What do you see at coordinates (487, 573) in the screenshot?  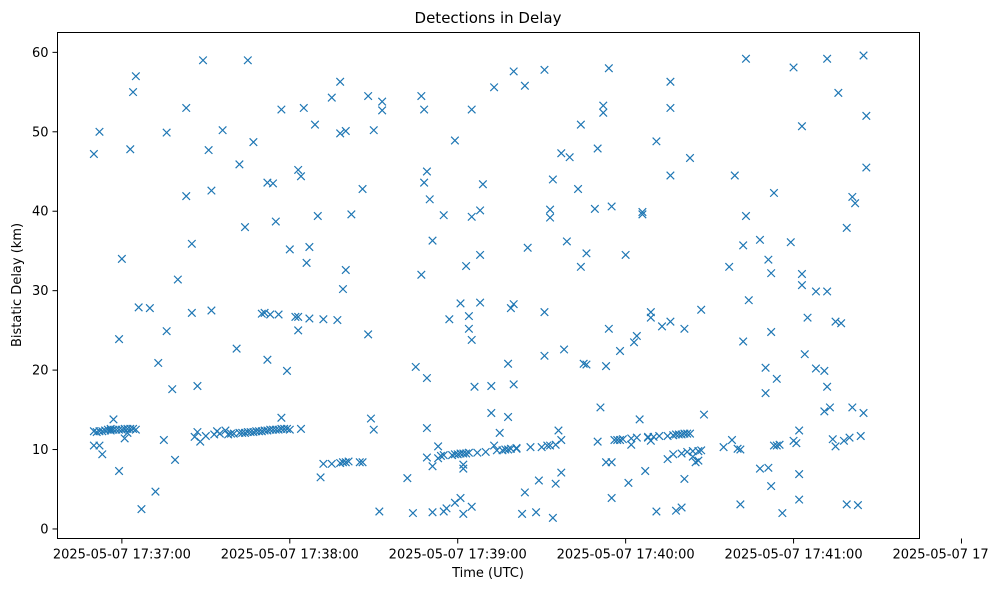 I see `x-axis-label: Time (UTC)` at bounding box center [487, 573].